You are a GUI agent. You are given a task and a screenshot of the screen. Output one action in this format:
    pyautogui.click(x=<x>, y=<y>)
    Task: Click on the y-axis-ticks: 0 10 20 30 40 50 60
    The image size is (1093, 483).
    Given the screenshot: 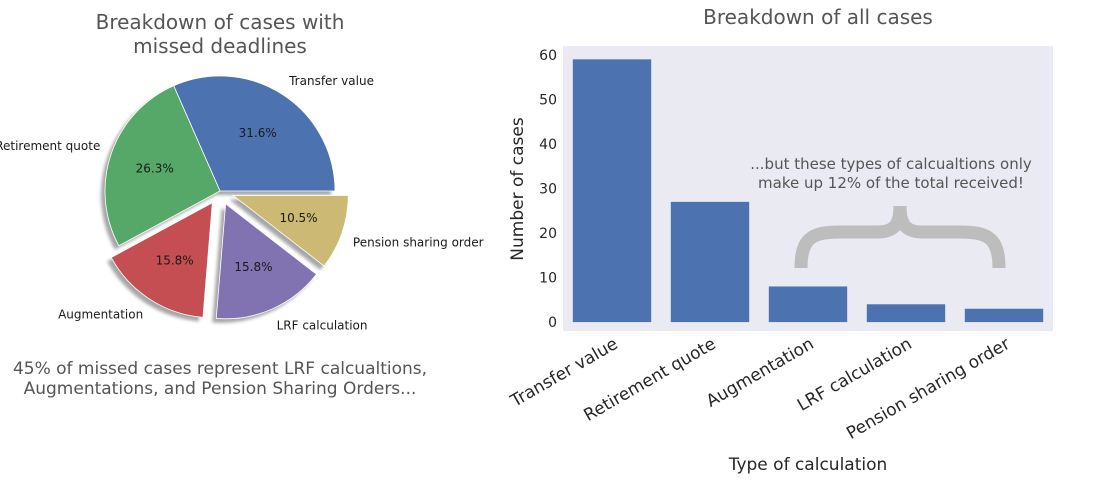 What is the action you would take?
    pyautogui.click(x=548, y=189)
    